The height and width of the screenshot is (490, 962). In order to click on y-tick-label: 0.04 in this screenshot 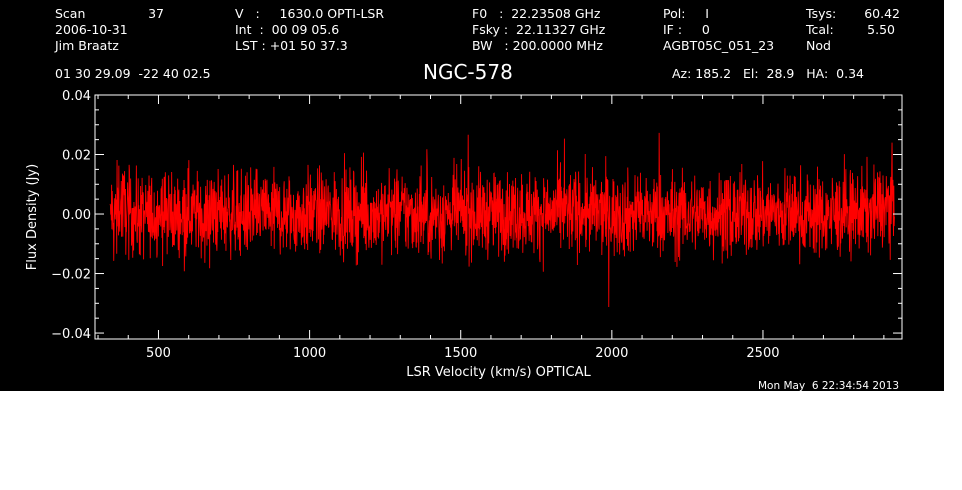, I will do `click(76, 96)`.